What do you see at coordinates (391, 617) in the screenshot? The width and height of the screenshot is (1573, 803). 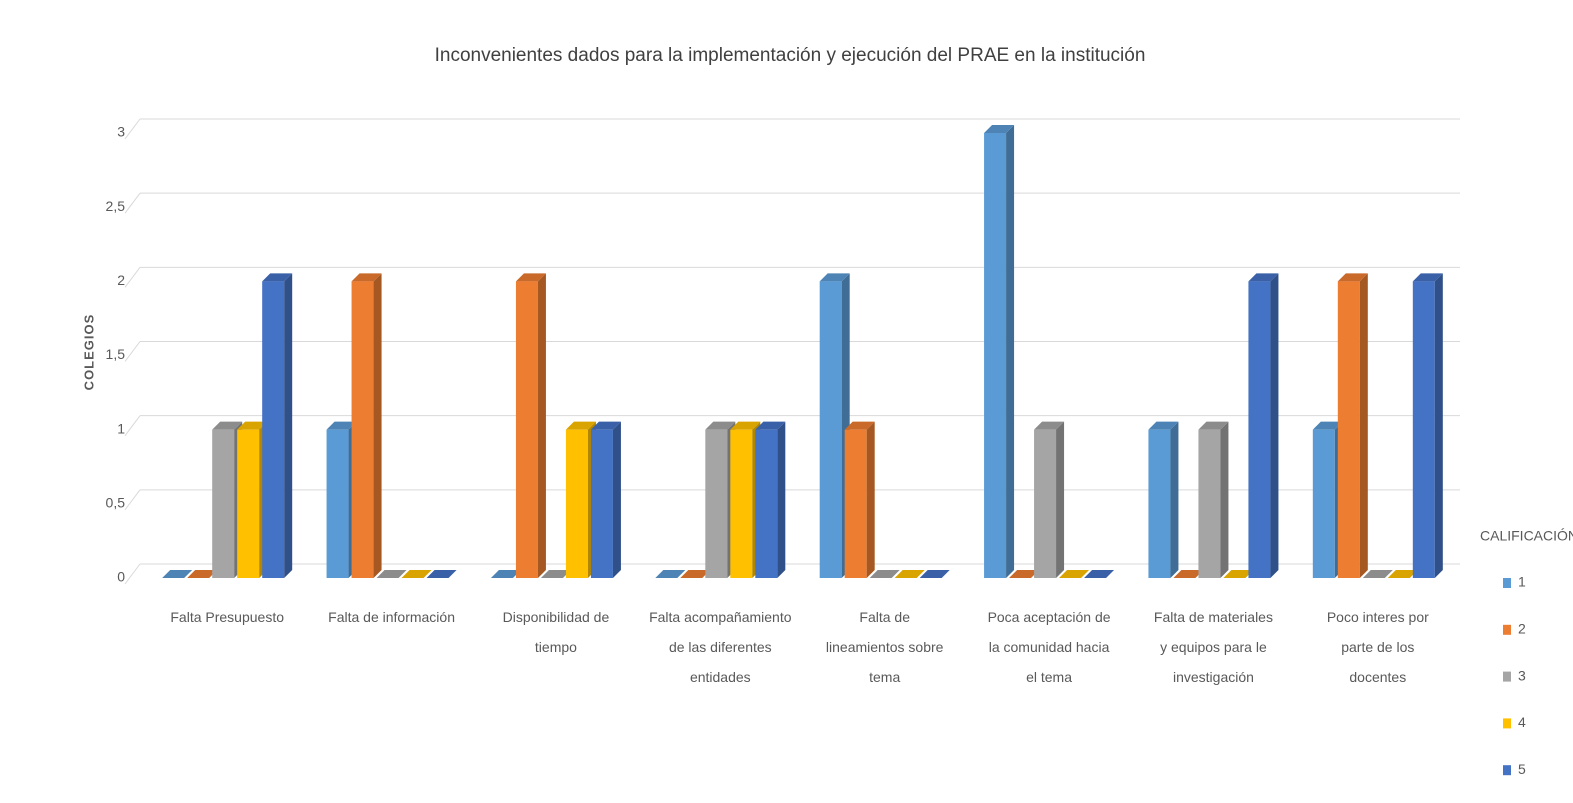 I see `x-tick-label: Falta de información` at bounding box center [391, 617].